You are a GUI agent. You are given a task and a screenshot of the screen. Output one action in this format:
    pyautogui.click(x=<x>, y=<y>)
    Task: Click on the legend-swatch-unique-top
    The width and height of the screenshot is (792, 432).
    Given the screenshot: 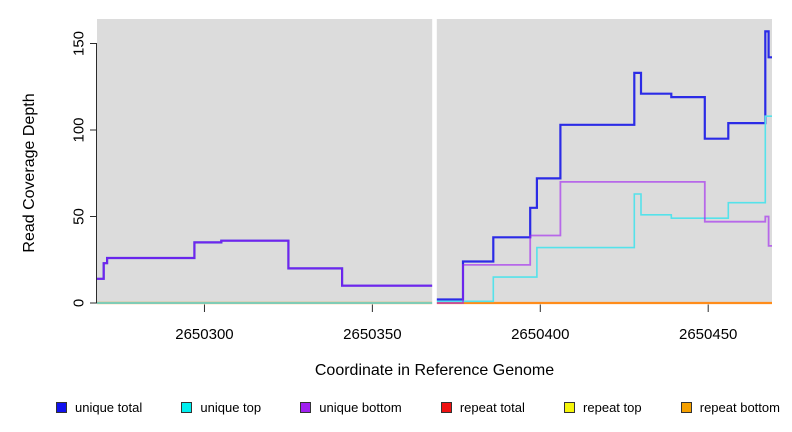 What is the action you would take?
    pyautogui.click(x=187, y=407)
    